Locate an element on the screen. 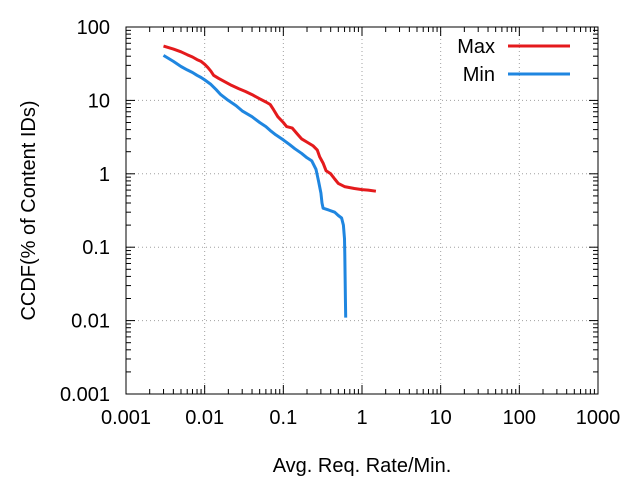 The image size is (640, 480). legend-label-min: Min is located at coordinates (479, 75).